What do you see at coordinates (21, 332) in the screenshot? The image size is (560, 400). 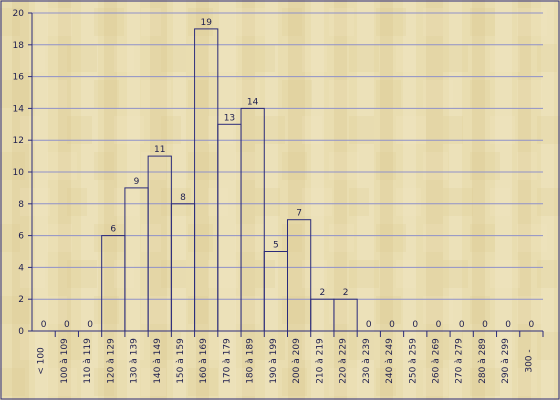 I see `y-tick-label: 0` at bounding box center [21, 332].